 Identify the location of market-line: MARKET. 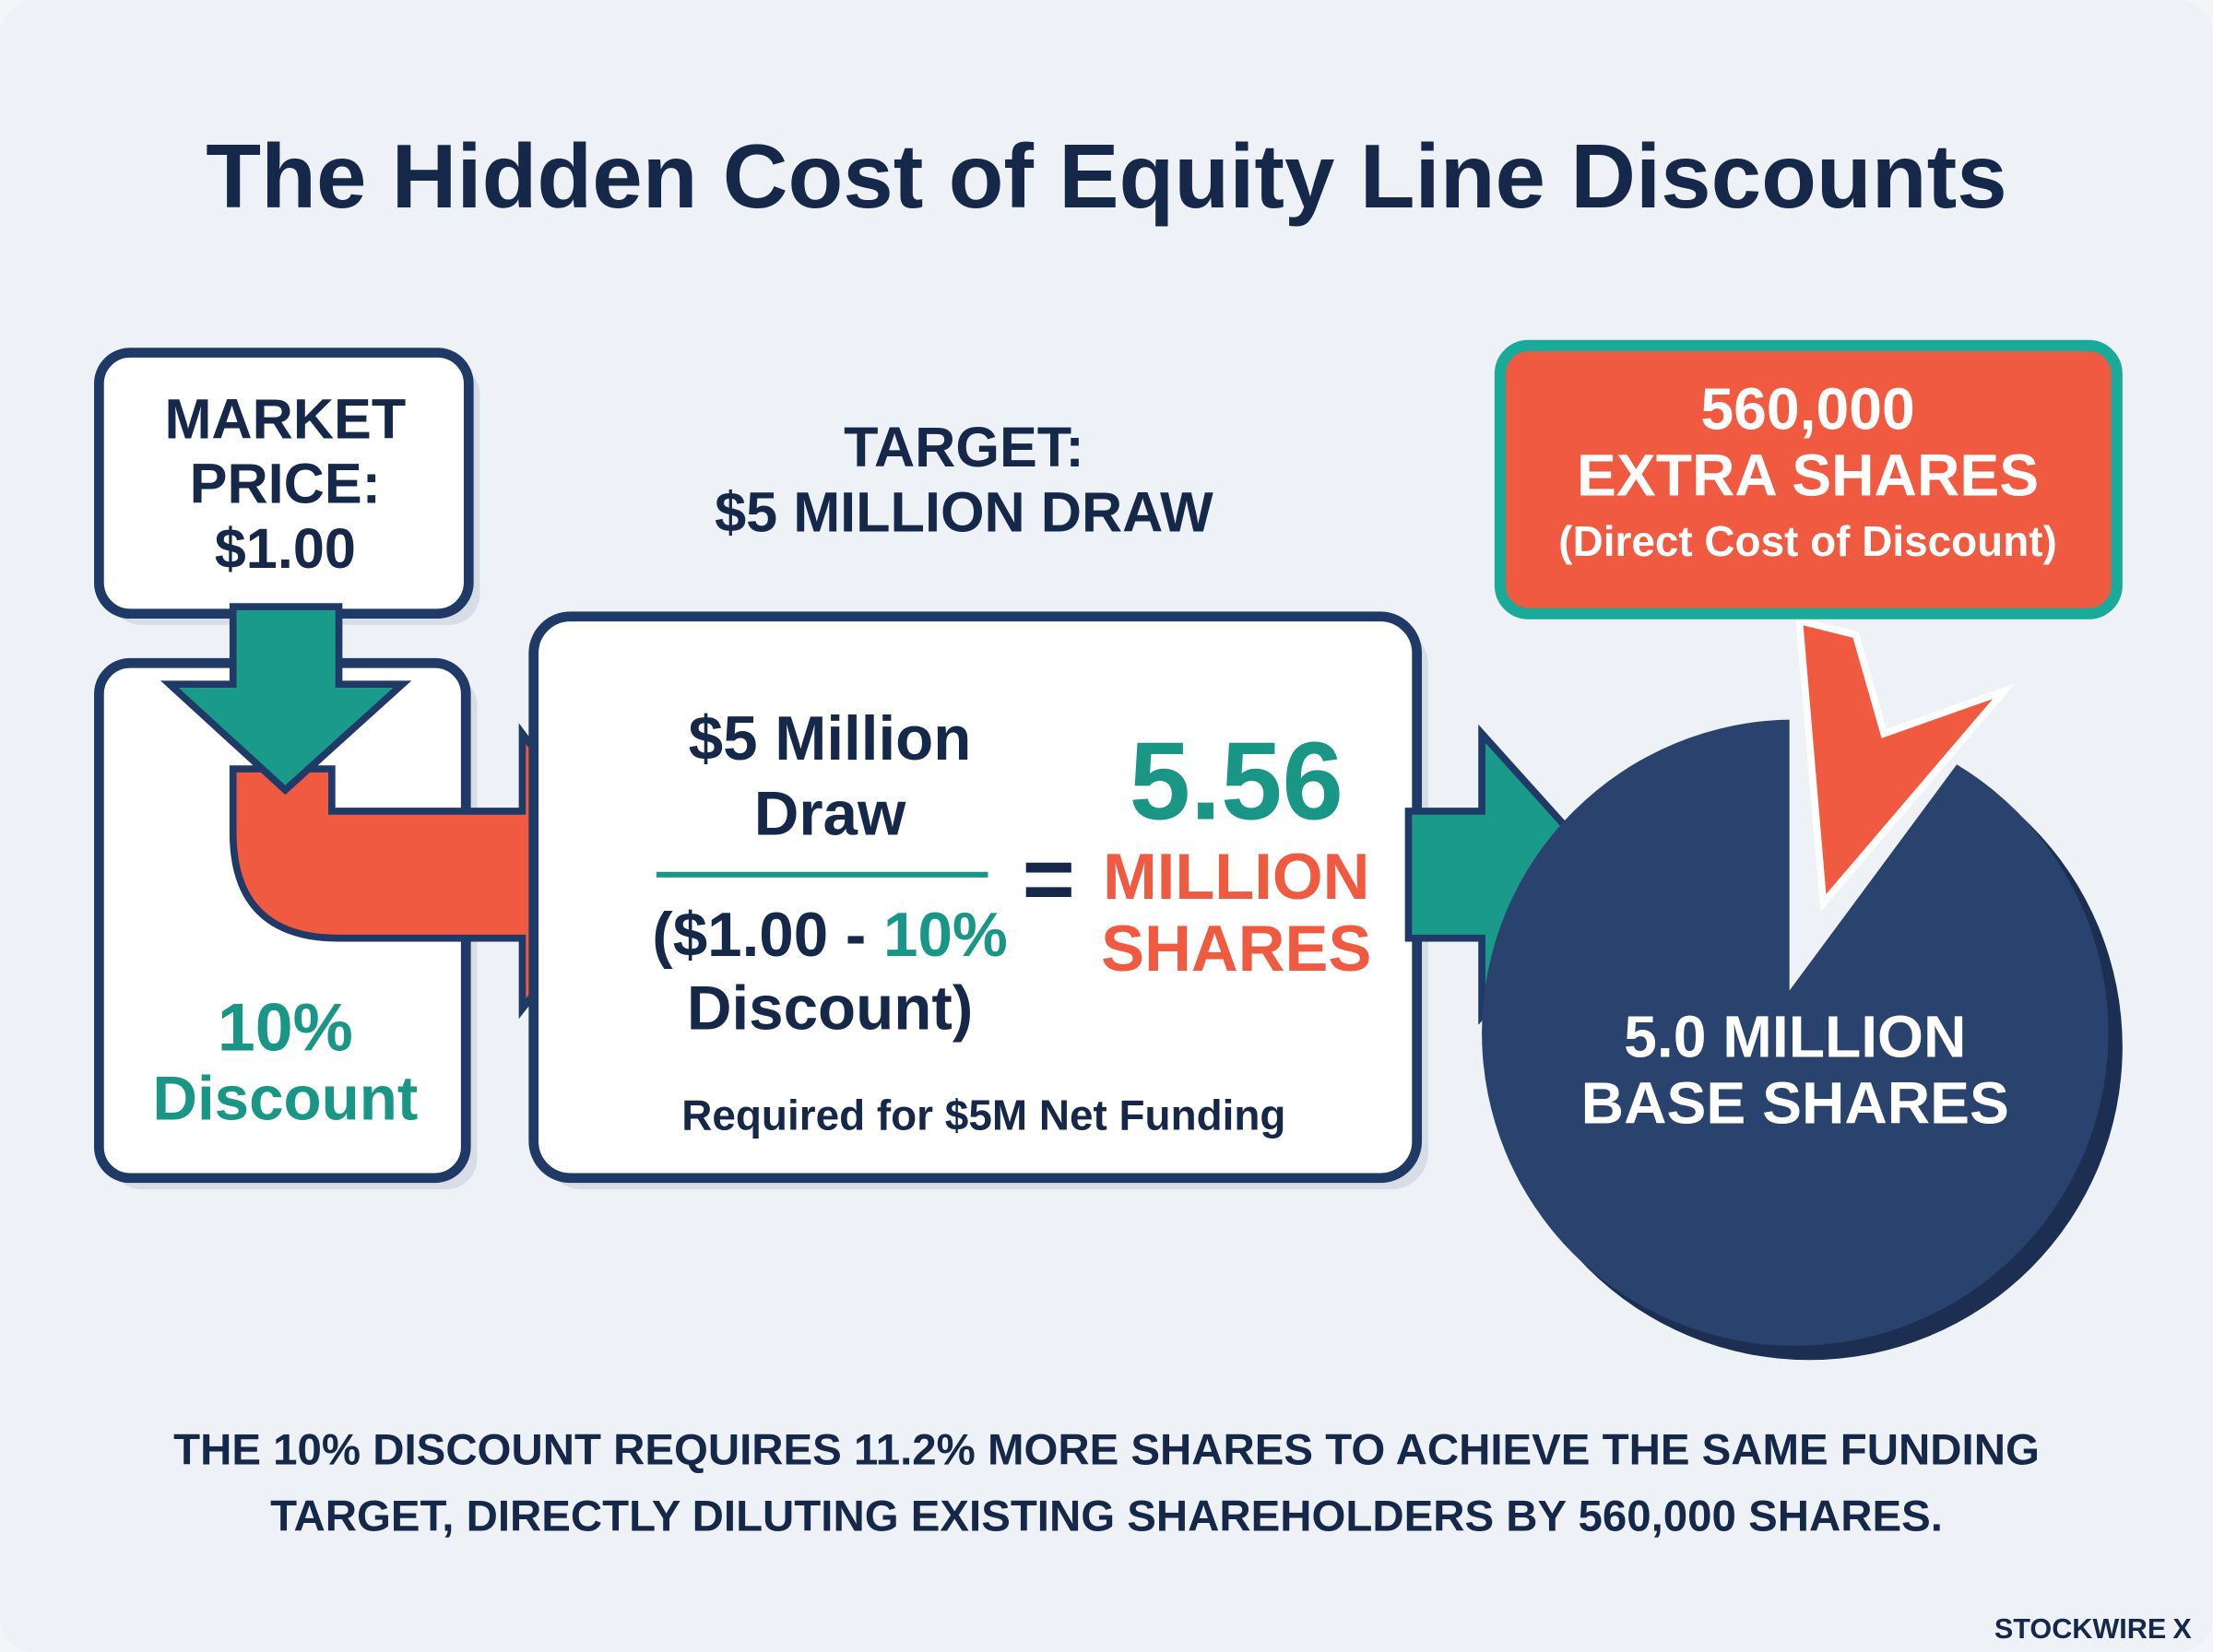
(285, 418).